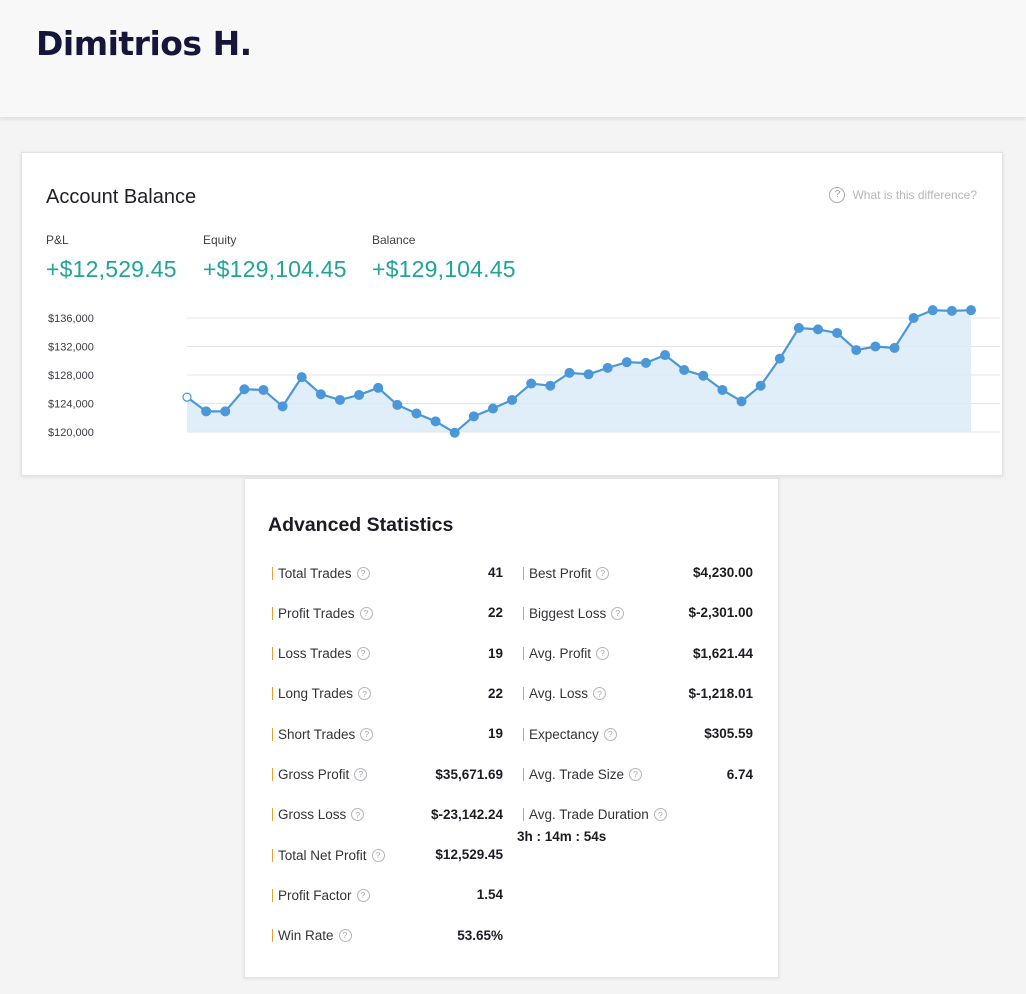 The height and width of the screenshot is (994, 1026). Describe the element at coordinates (111, 269) in the screenshot. I see `pl-value: +$12,529.45` at that location.